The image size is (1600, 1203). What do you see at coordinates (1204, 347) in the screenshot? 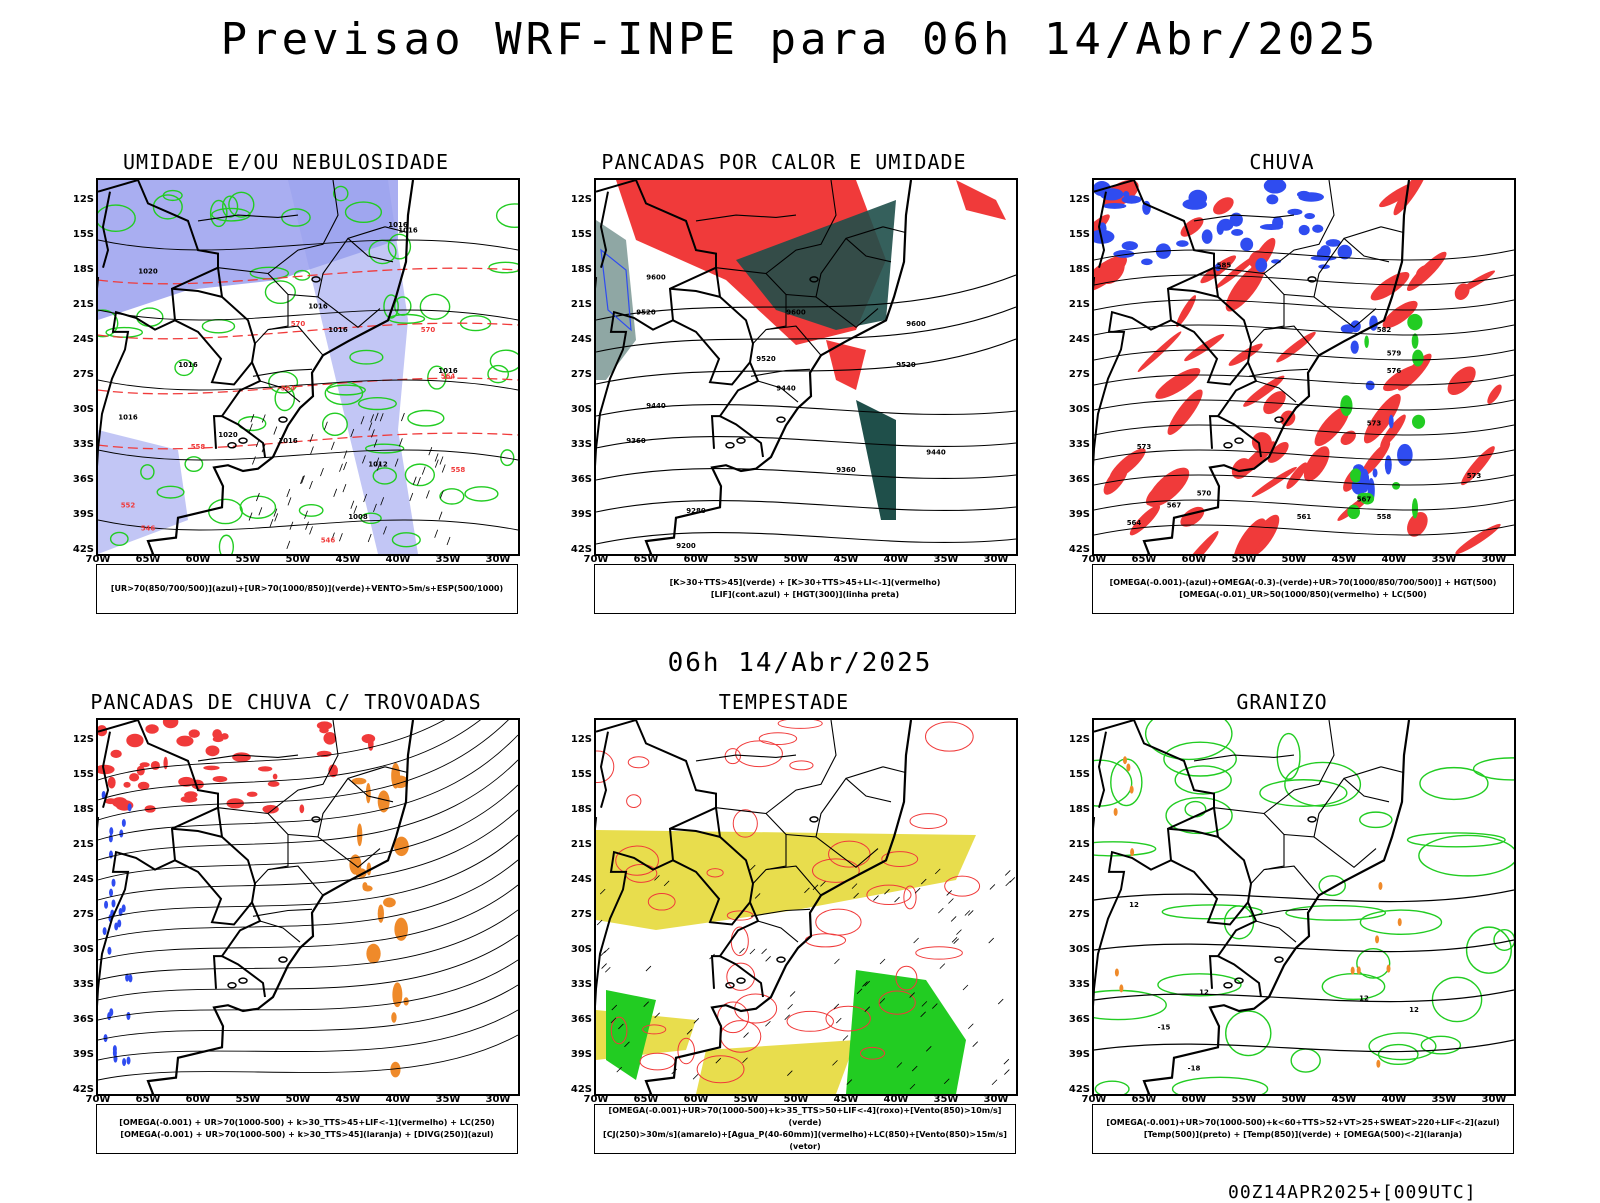
I see `rain-area` at bounding box center [1204, 347].